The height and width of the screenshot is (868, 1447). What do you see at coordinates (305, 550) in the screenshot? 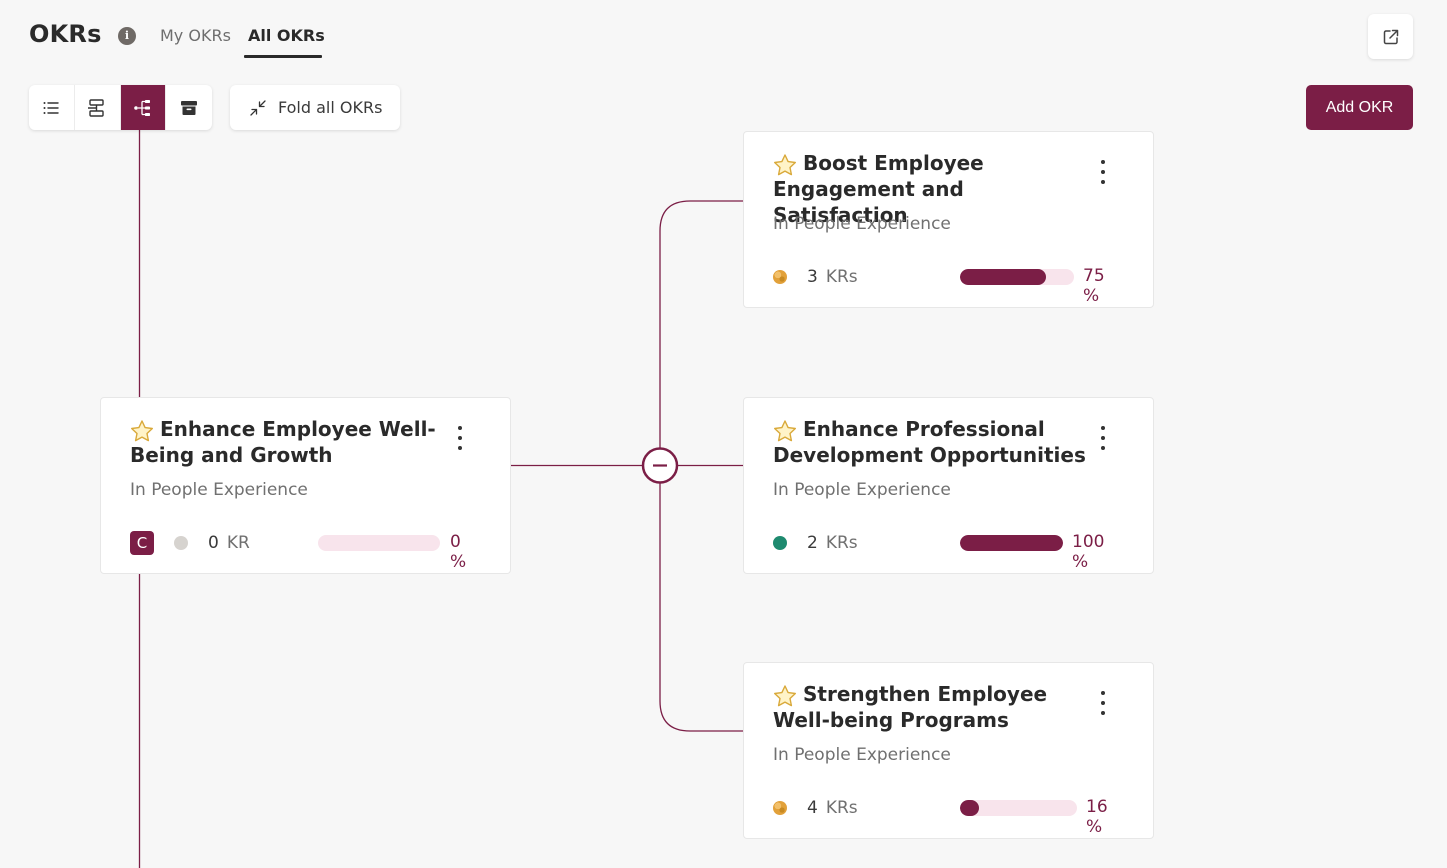
I see `okr-footer: C 0 KR 0 %` at bounding box center [305, 550].